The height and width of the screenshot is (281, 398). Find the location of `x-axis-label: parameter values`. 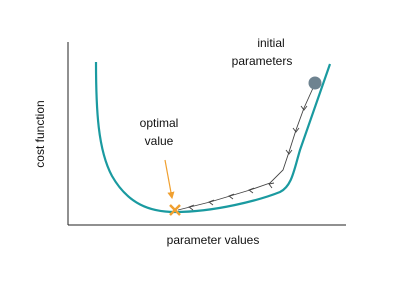

x-axis-label: parameter values is located at coordinates (213, 240).